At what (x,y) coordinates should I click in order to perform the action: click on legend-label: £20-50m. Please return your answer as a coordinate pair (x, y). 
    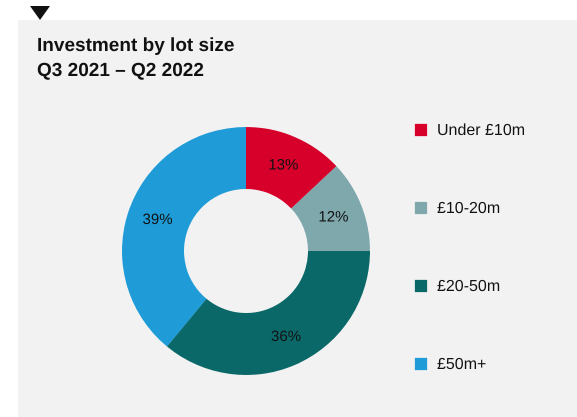
    Looking at the image, I should click on (468, 286).